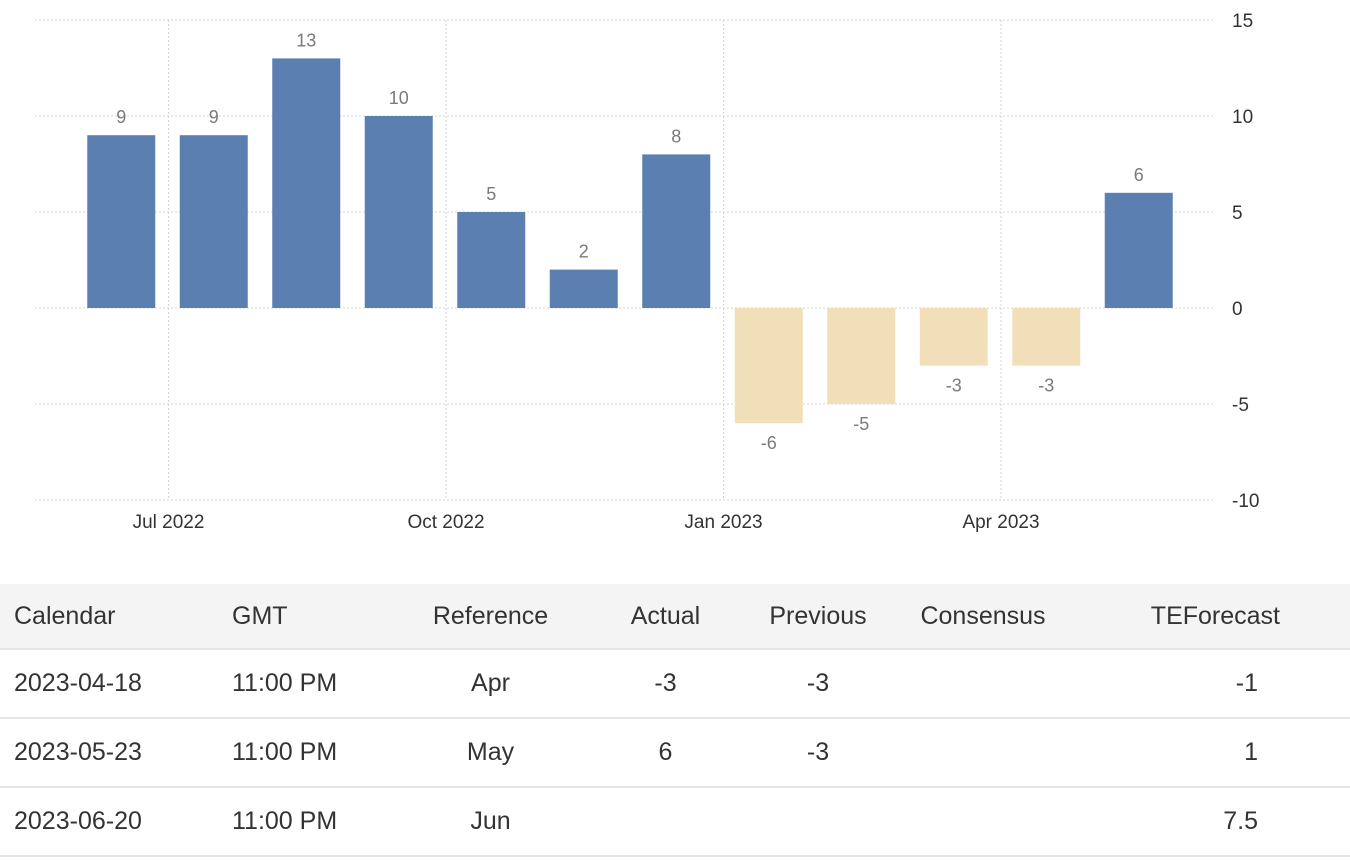 The image size is (1350, 860). I want to click on x-tick-label: Apr 2023, so click(1000, 522).